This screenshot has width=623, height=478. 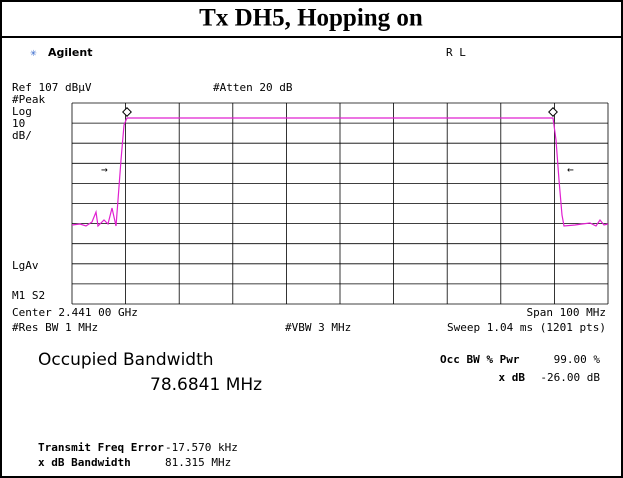 What do you see at coordinates (566, 312) in the screenshot?
I see `span: Span 100 MHz` at bounding box center [566, 312].